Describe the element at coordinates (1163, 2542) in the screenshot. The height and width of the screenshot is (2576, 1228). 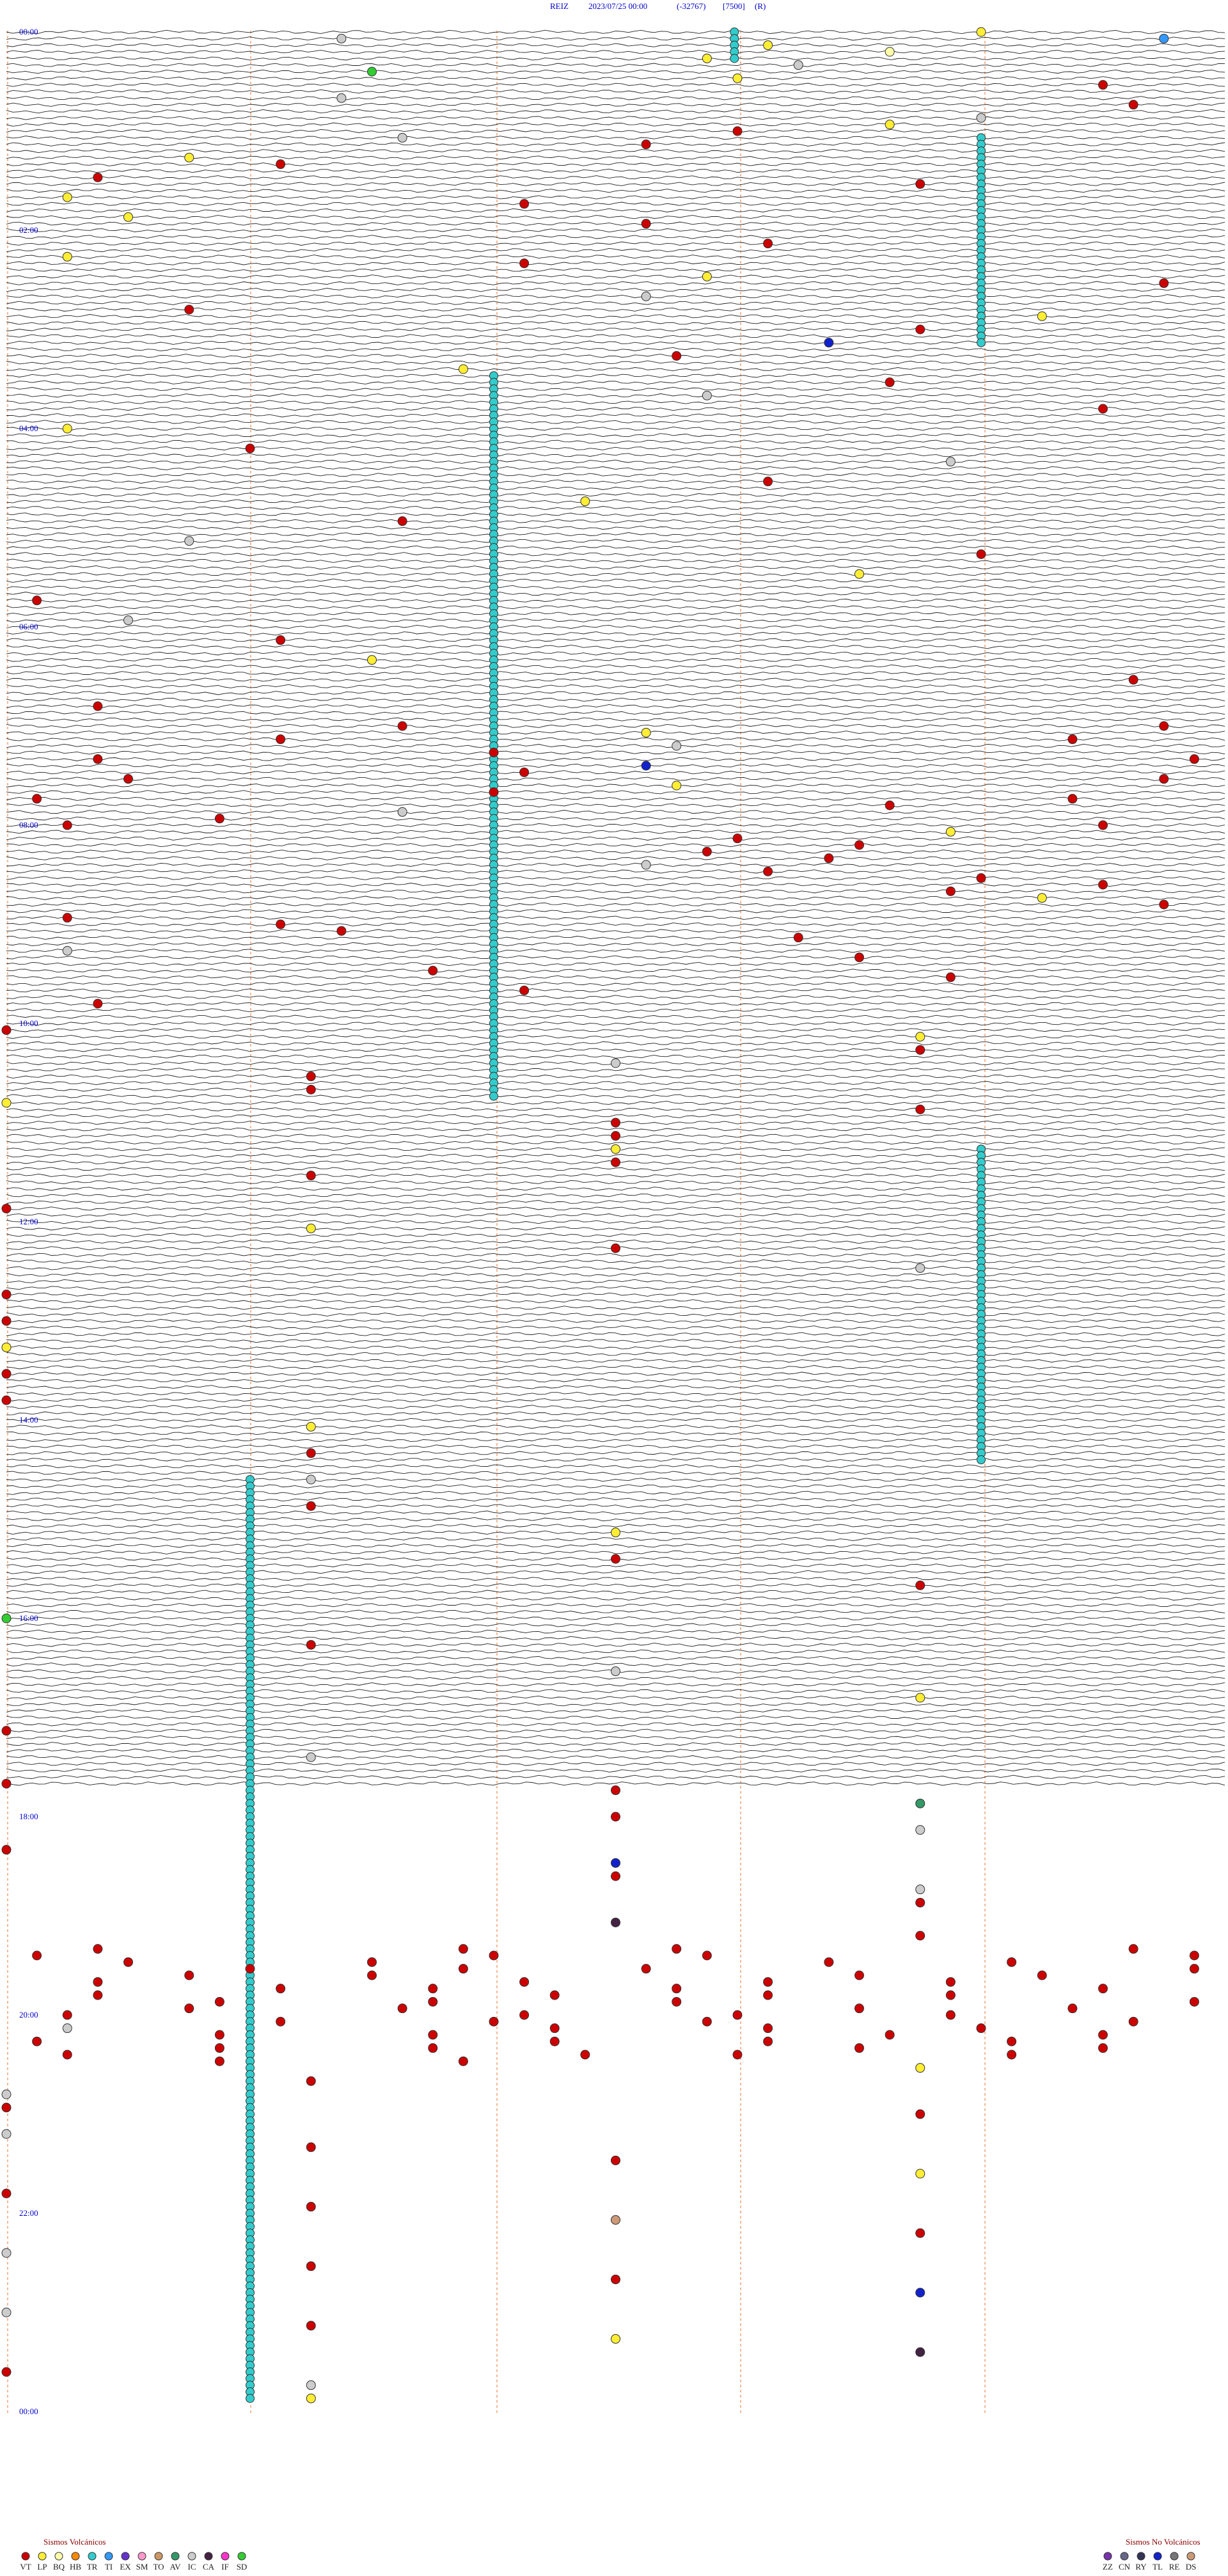
I see `legend-title: Sismos No Volcánicos` at that location.